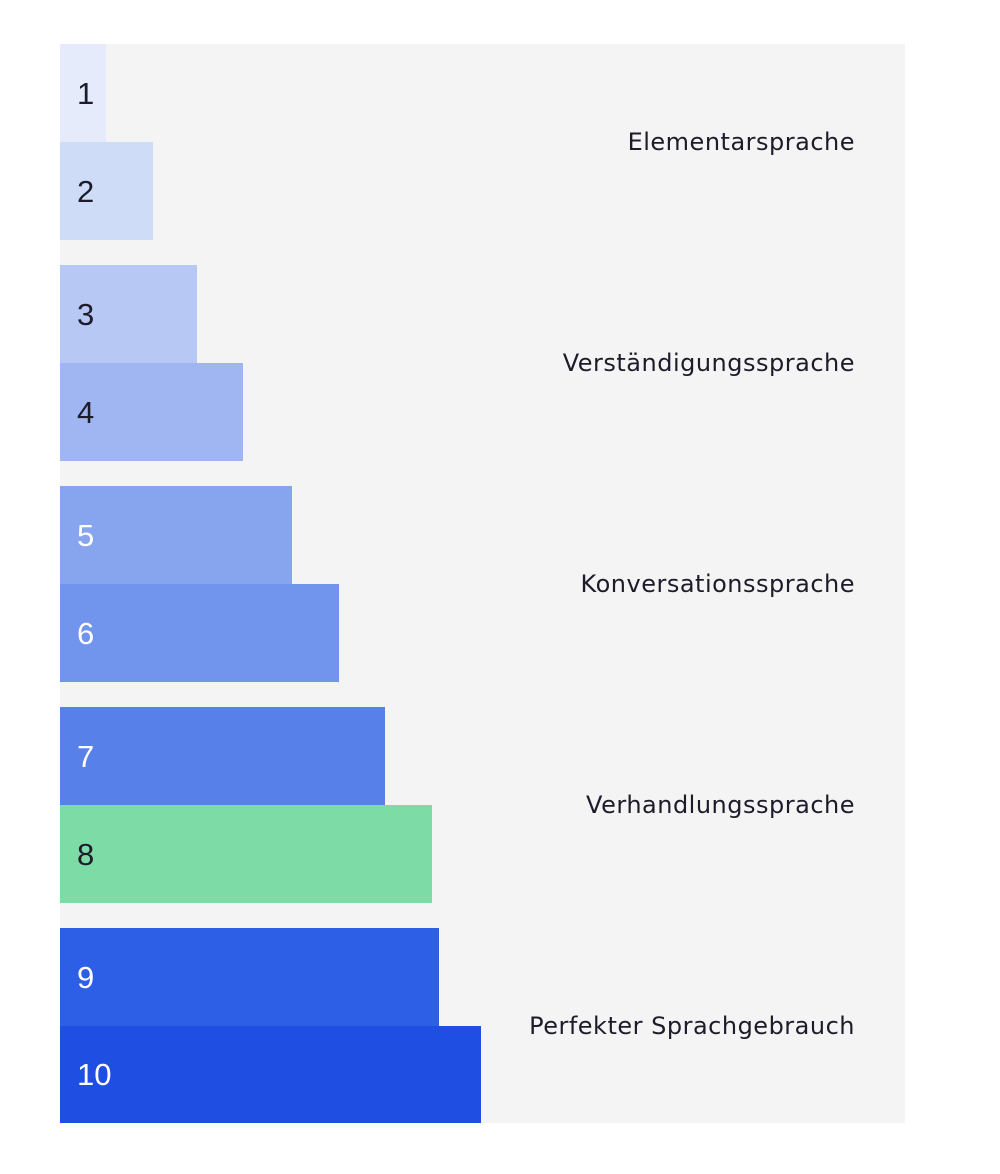  What do you see at coordinates (199, 633) in the screenshot?
I see `level-bar-6: 6` at bounding box center [199, 633].